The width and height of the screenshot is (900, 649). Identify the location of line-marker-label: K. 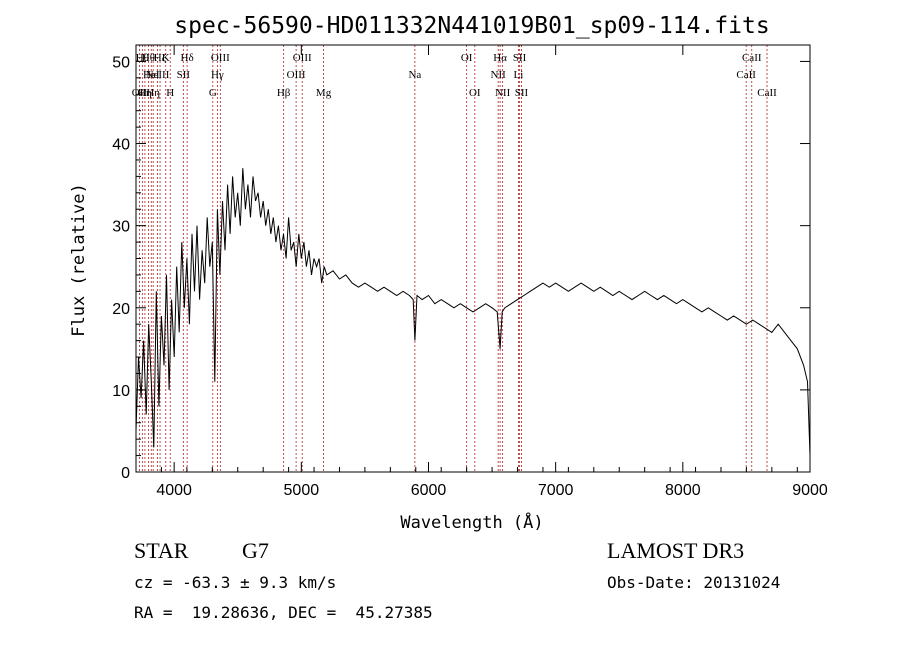
(166, 58).